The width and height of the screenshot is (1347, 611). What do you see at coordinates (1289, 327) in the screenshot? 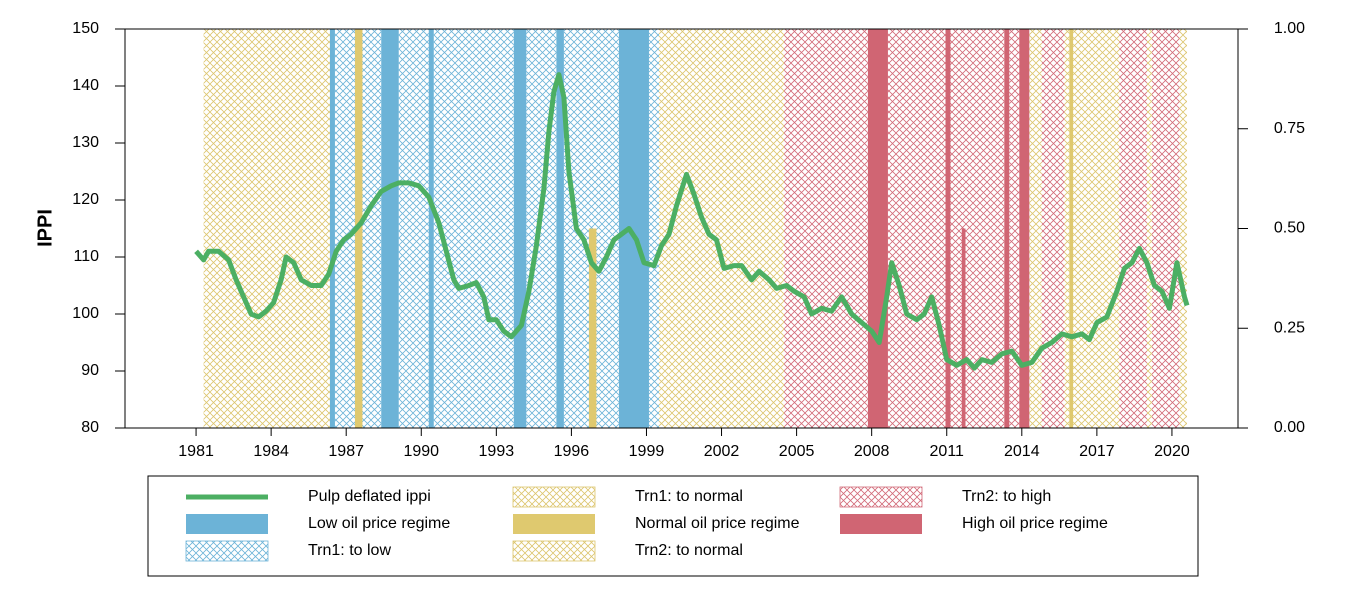
I see `y2-tick-label: 0.25` at bounding box center [1289, 327].